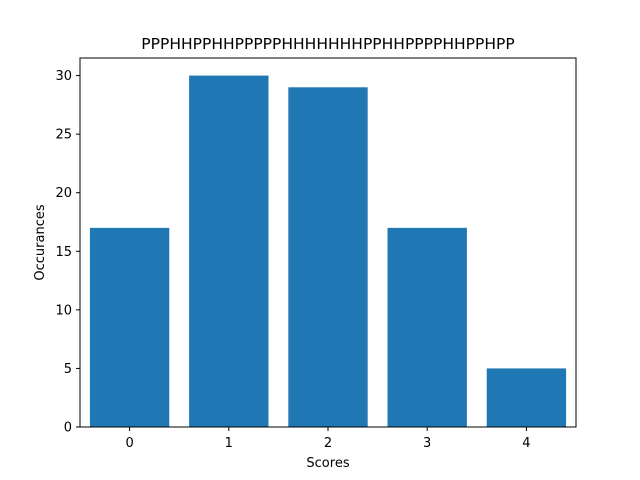 The height and width of the screenshot is (480, 640). Describe the element at coordinates (63, 76) in the screenshot. I see `y-tick-label: 30` at that location.